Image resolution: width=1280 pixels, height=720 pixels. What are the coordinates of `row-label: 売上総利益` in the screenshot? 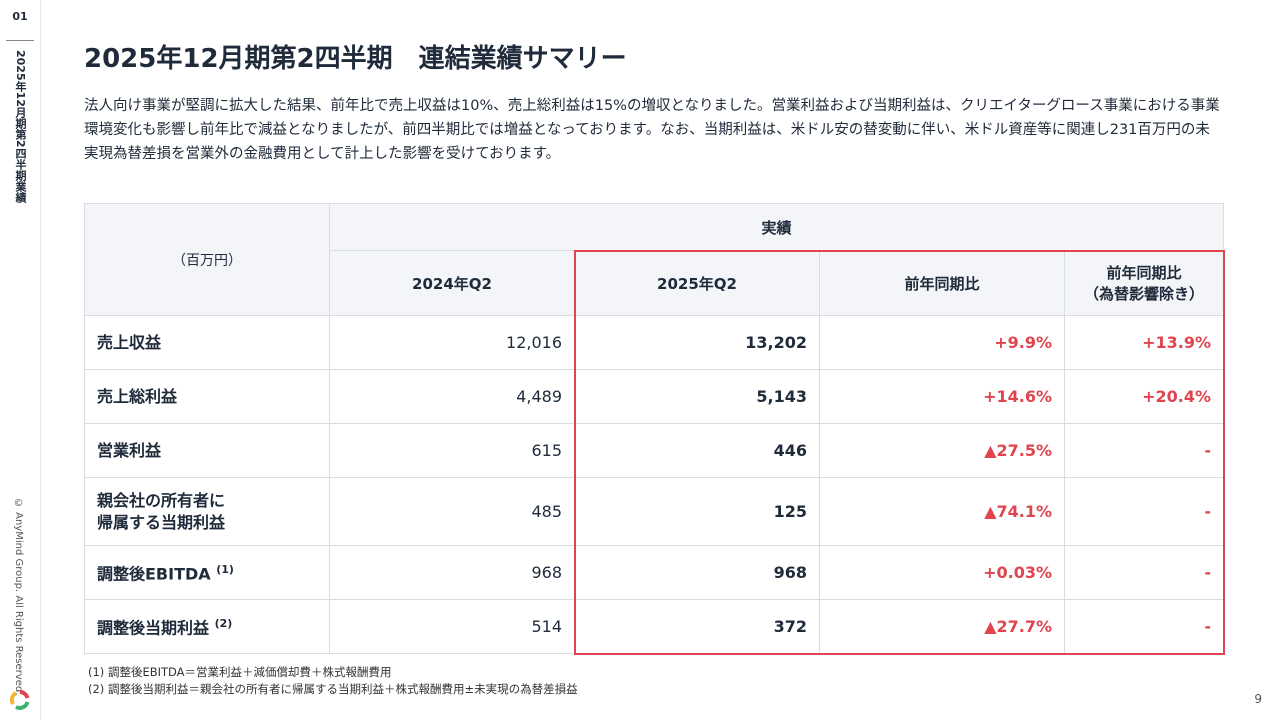 It's located at (207, 396).